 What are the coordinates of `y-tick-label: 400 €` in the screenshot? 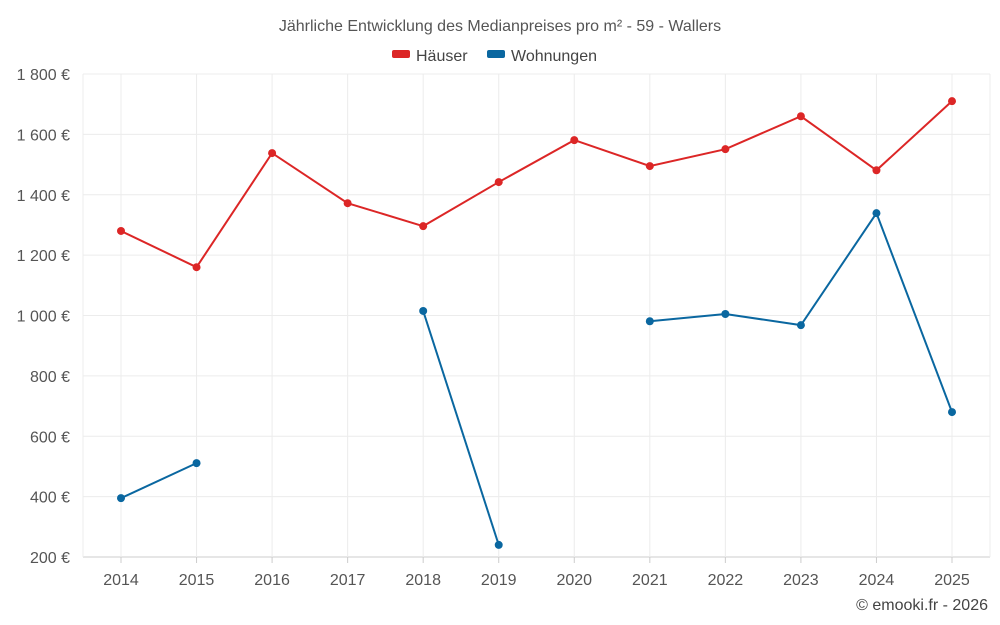 It's located at (50, 498).